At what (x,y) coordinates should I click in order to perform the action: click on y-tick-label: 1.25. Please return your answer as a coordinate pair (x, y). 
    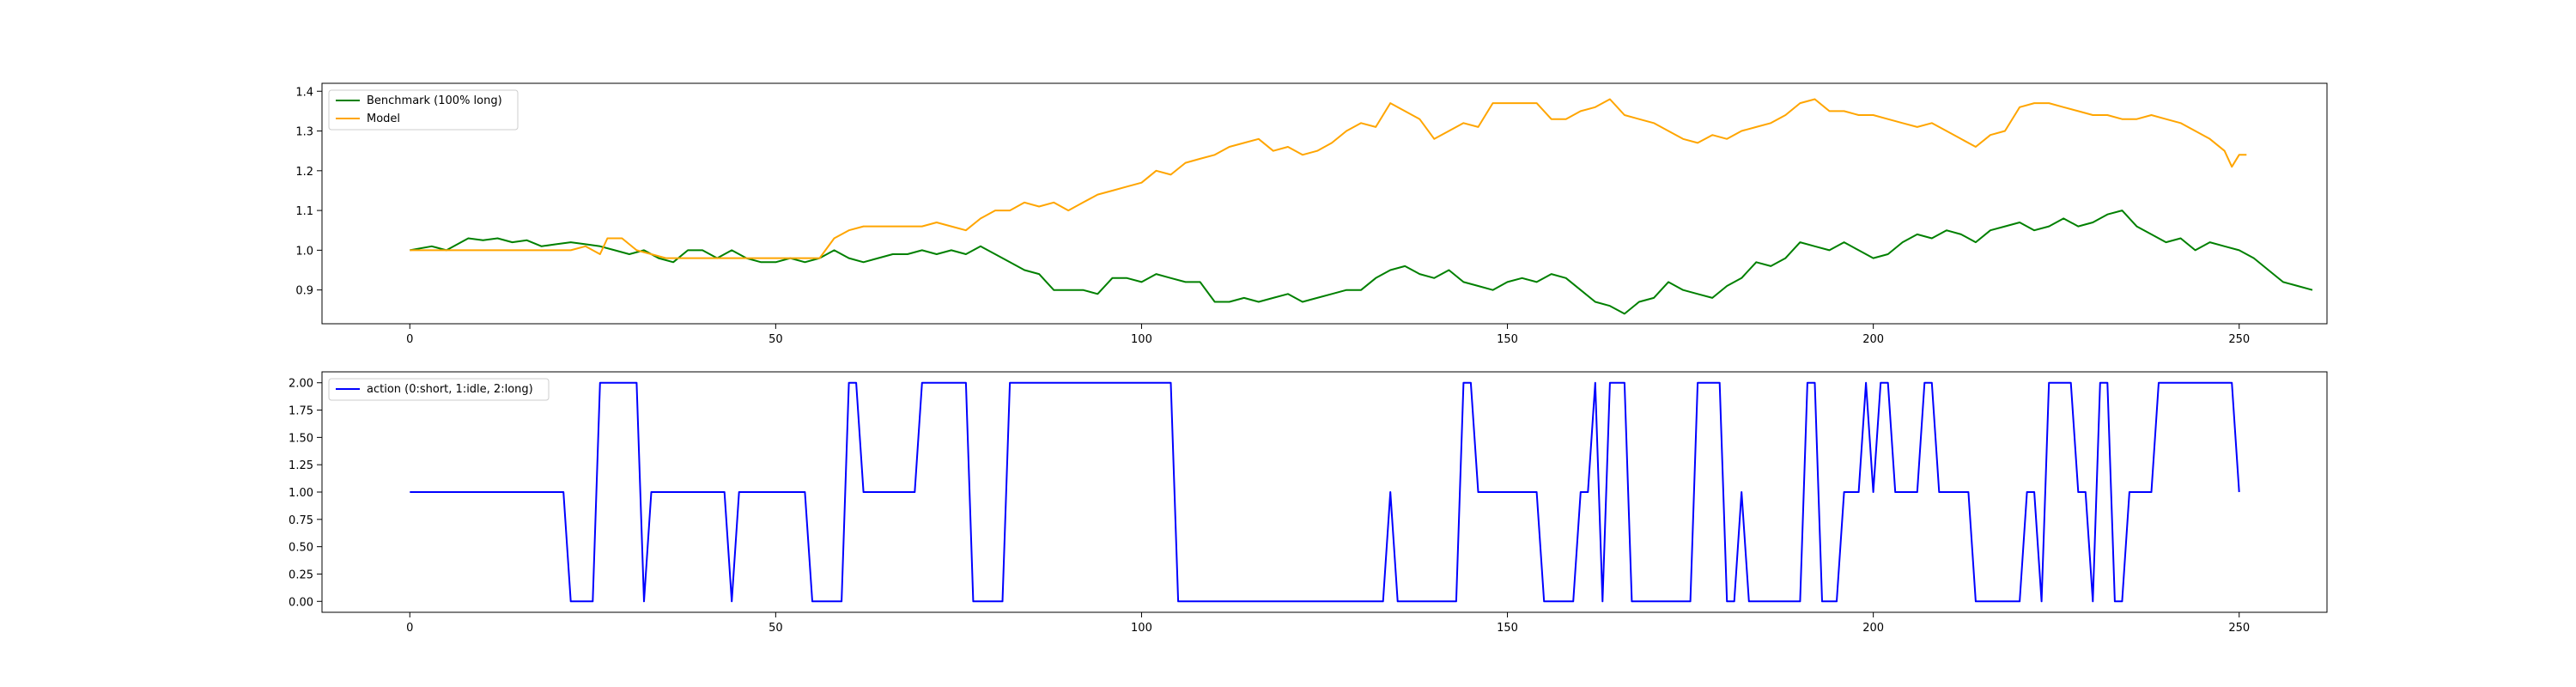
    Looking at the image, I should click on (301, 465).